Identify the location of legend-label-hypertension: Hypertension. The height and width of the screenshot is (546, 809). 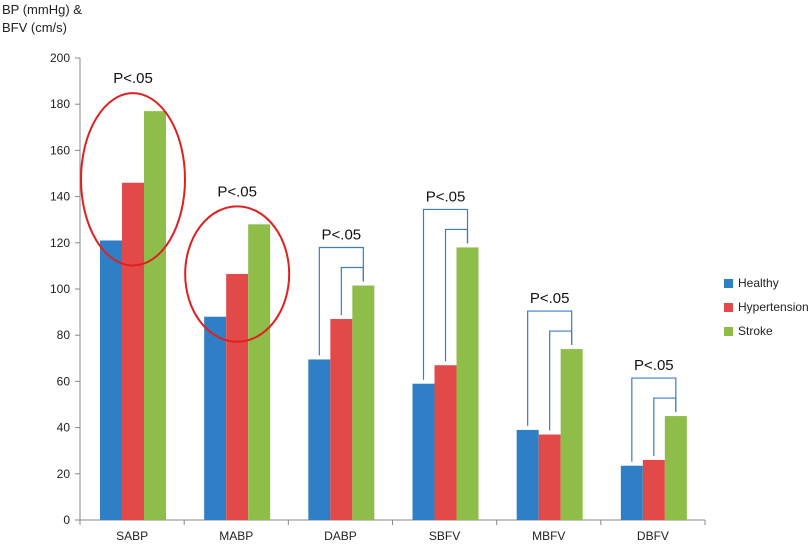
(773, 307).